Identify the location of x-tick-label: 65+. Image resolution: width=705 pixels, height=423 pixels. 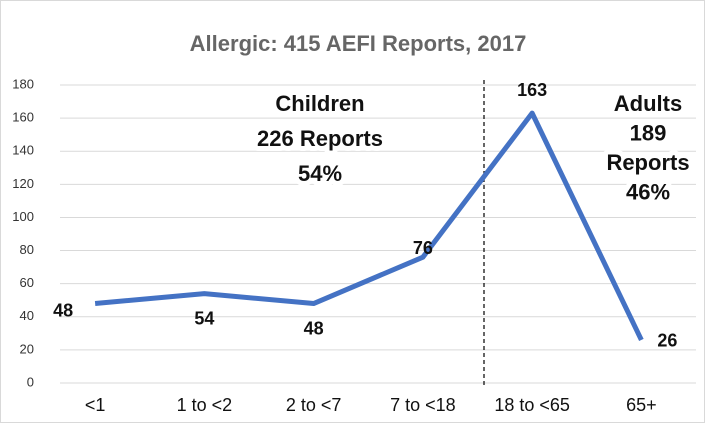
(641, 405).